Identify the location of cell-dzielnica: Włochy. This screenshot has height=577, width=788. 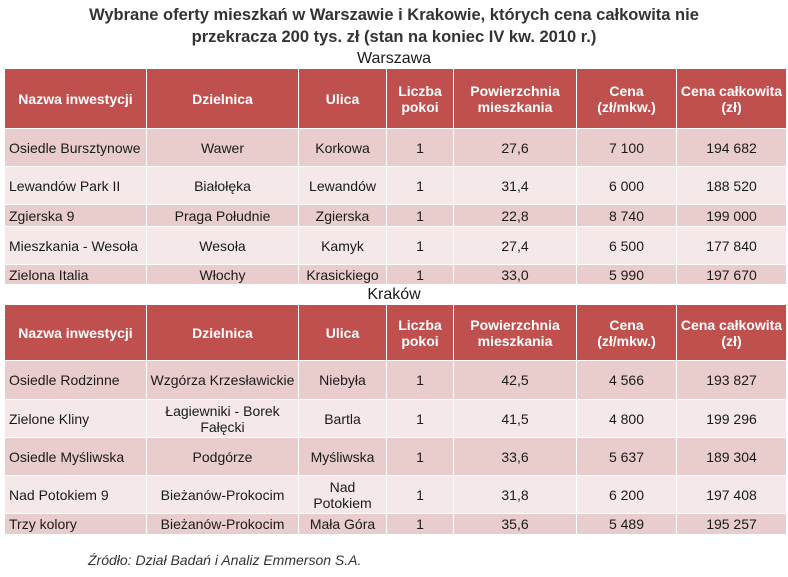
(222, 274).